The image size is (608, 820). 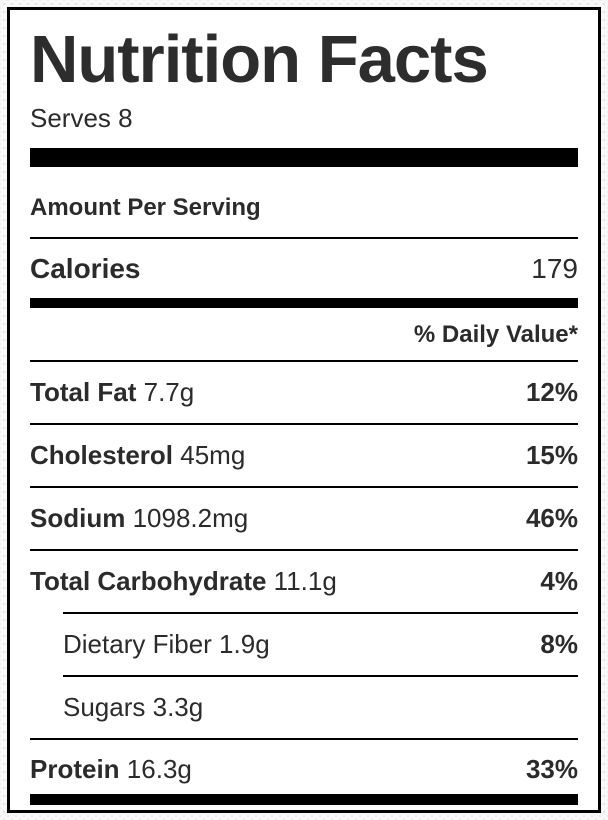 I want to click on nutrient-label: Dietary Fiber, so click(x=141, y=644).